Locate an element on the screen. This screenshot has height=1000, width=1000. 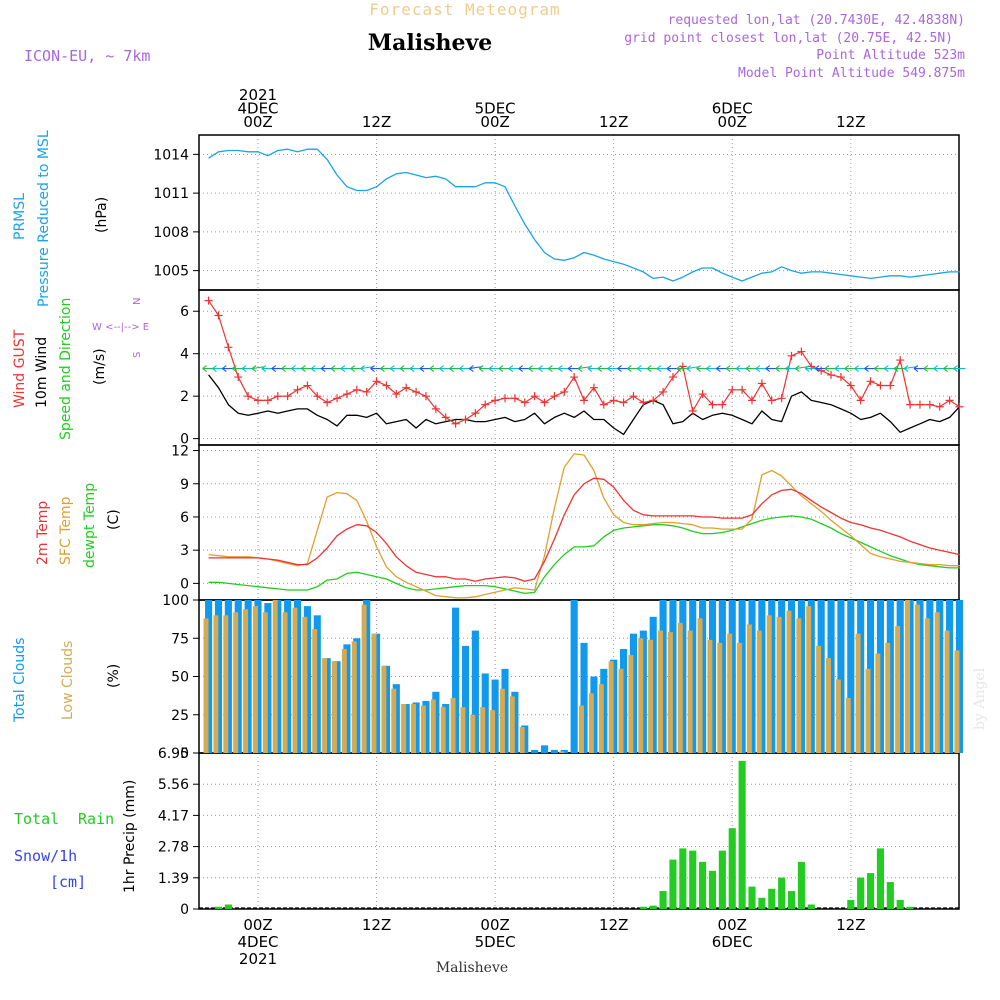
wind-label: 10m Wind is located at coordinates (42, 372).